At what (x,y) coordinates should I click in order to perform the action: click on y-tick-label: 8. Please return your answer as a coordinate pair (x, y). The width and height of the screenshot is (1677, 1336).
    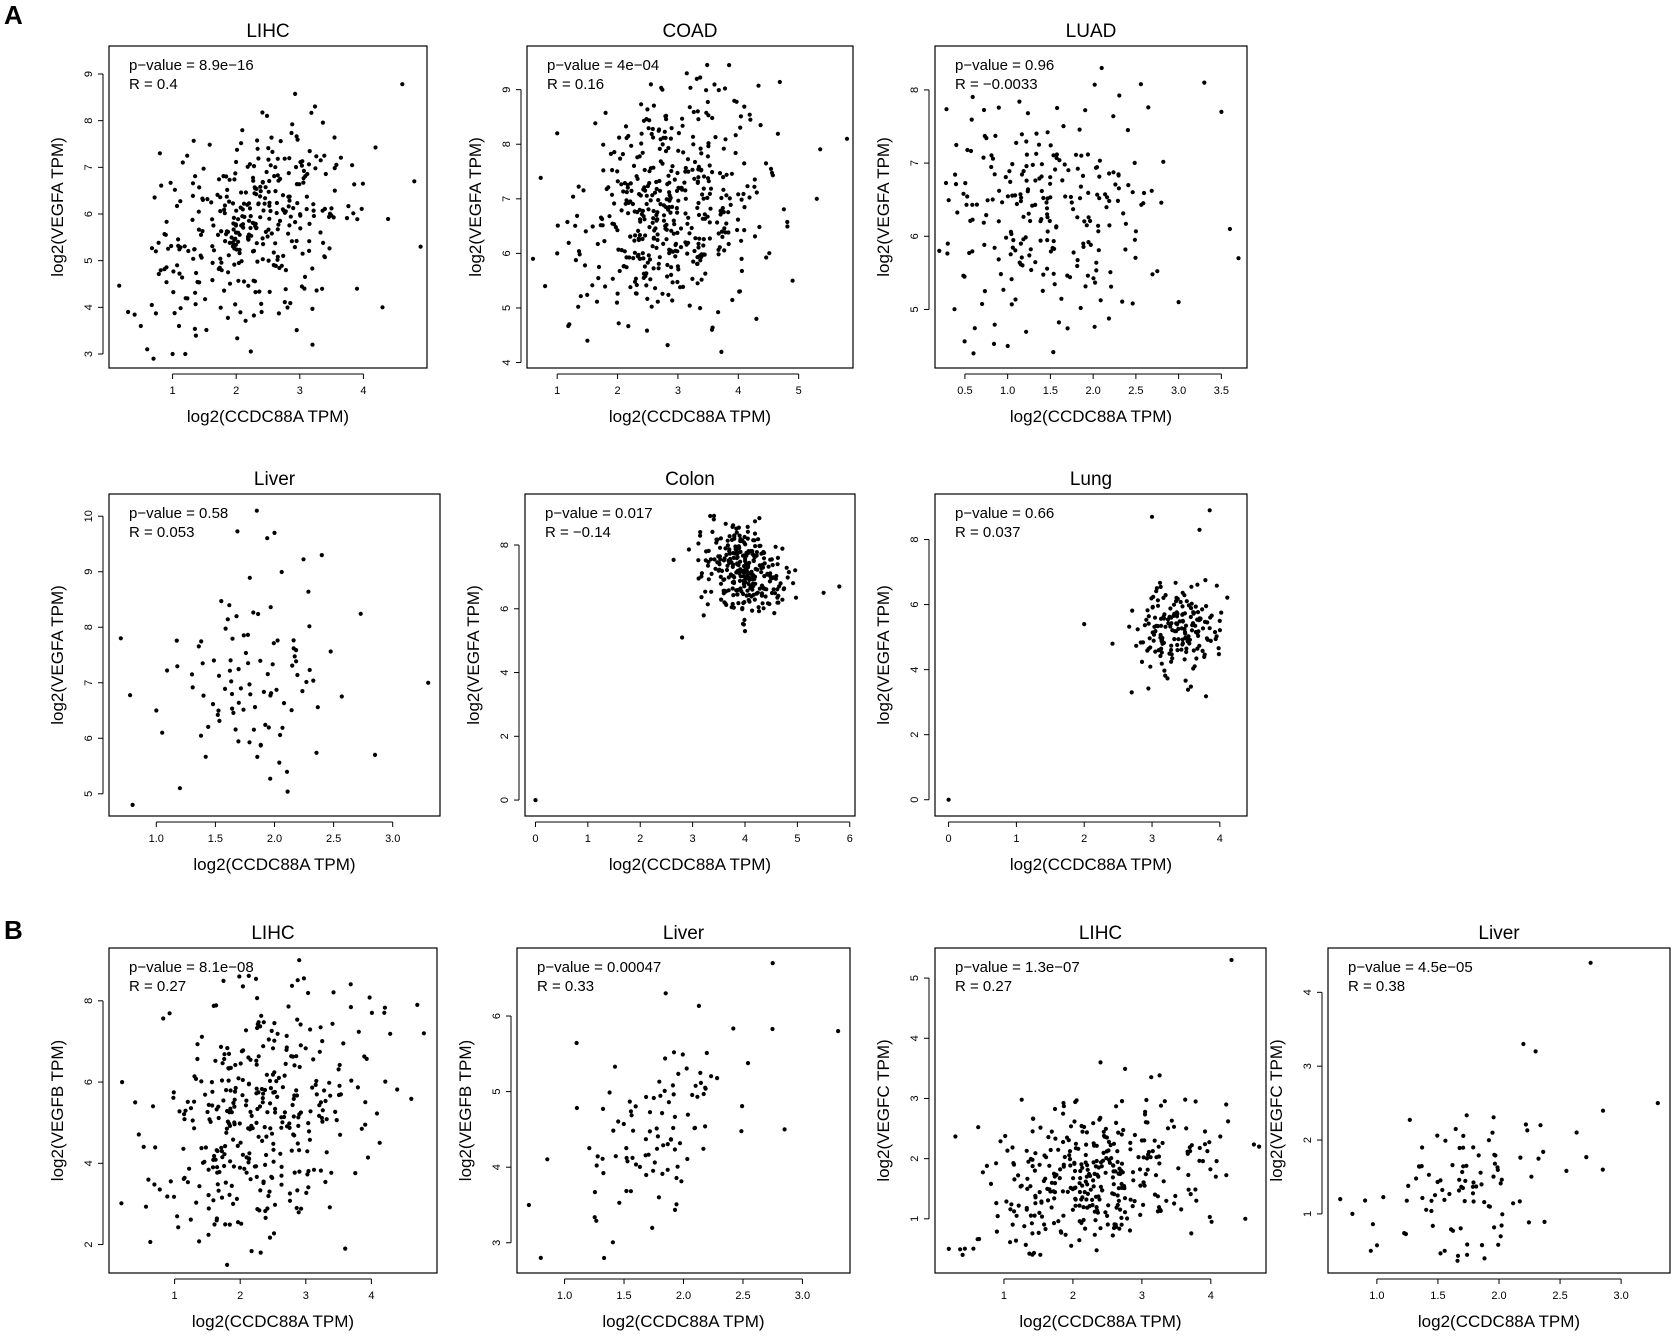
    Looking at the image, I should click on (507, 144).